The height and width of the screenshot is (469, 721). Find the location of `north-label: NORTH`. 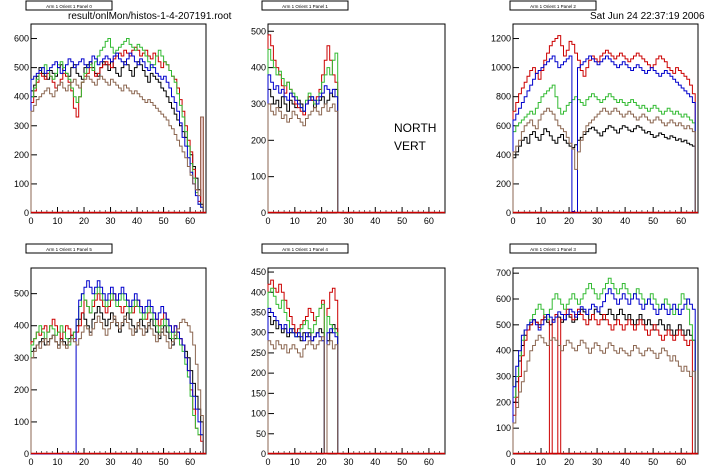

north-label: NORTH is located at coordinates (415, 128).